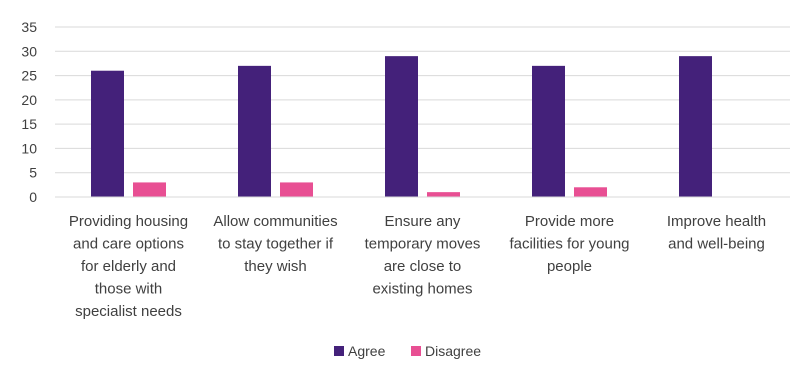 This screenshot has height=366, width=798. Describe the element at coordinates (29, 112) in the screenshot. I see `y-axis-ticks: 0 5 10 15 20 25 30 35` at that location.